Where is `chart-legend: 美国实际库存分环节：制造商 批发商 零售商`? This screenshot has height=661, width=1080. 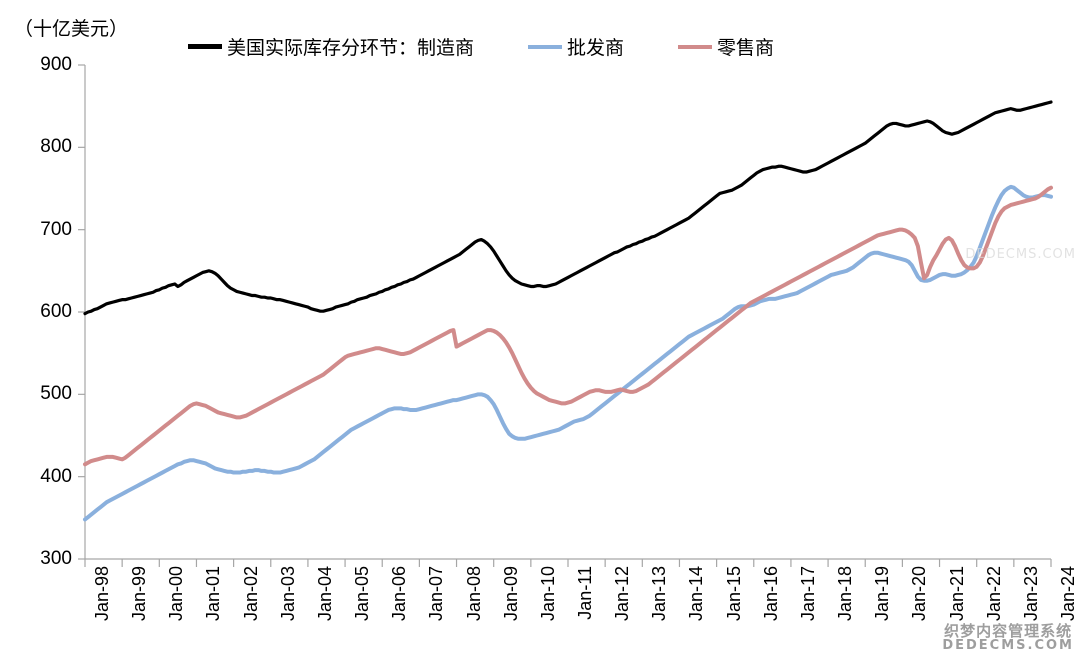 chart-legend: 美国实际库存分环节：制造商 批发商 零售商 is located at coordinates (481, 46).